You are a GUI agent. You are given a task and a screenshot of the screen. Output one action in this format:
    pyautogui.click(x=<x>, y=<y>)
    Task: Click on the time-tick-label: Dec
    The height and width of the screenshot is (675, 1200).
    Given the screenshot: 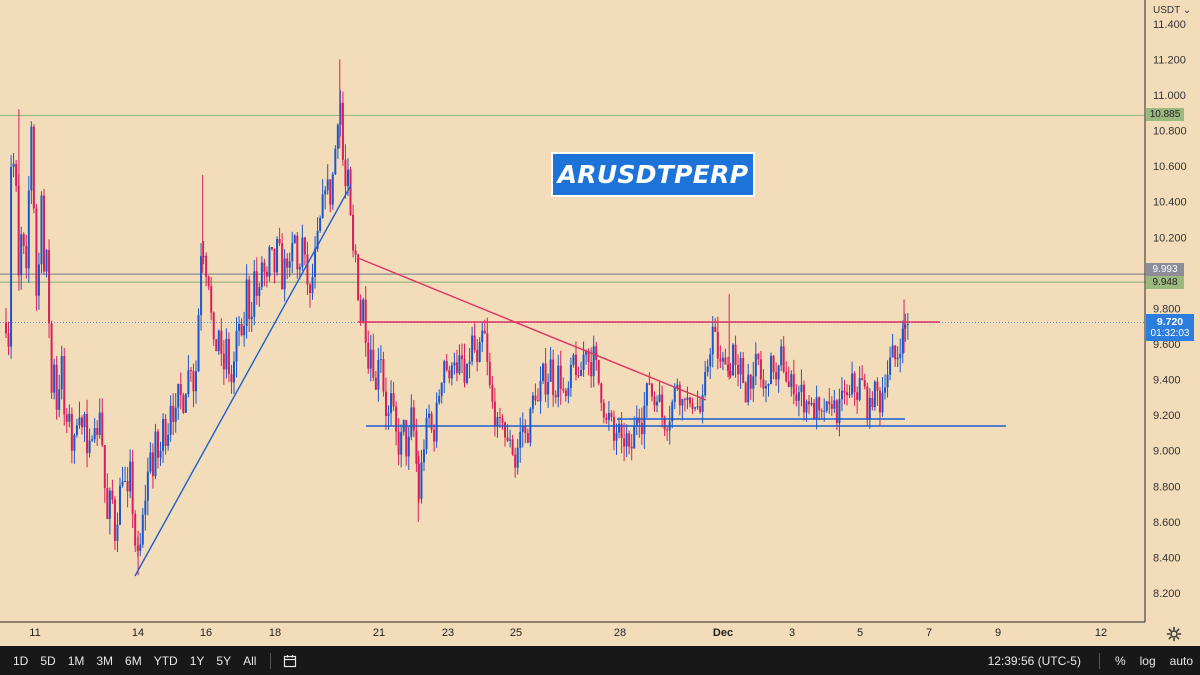 What is the action you would take?
    pyautogui.click(x=723, y=633)
    